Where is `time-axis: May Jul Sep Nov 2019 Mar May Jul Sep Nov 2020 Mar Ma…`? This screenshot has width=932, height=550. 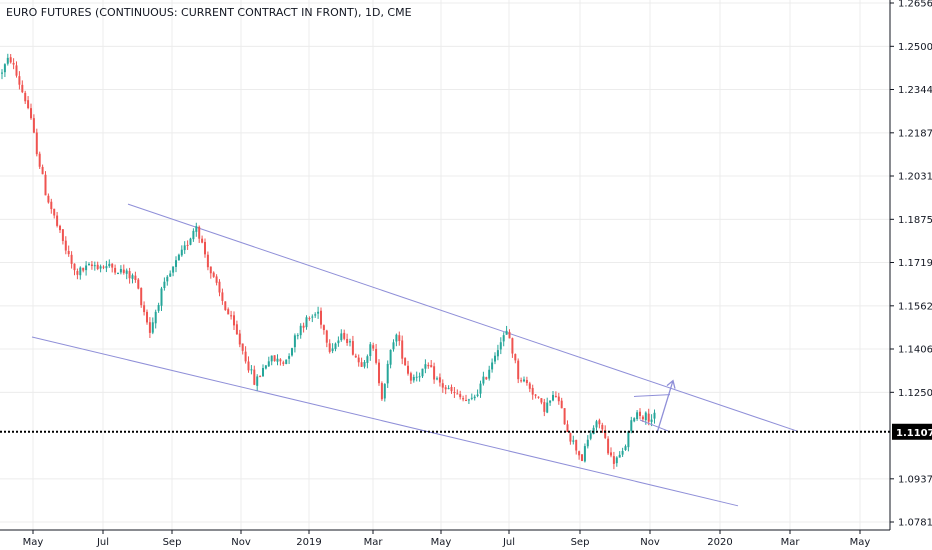
time-axis: May Jul Sep Nov 2019 Mar May Jul Sep Nov 2020 Mar Ma… is located at coordinates (445, 538).